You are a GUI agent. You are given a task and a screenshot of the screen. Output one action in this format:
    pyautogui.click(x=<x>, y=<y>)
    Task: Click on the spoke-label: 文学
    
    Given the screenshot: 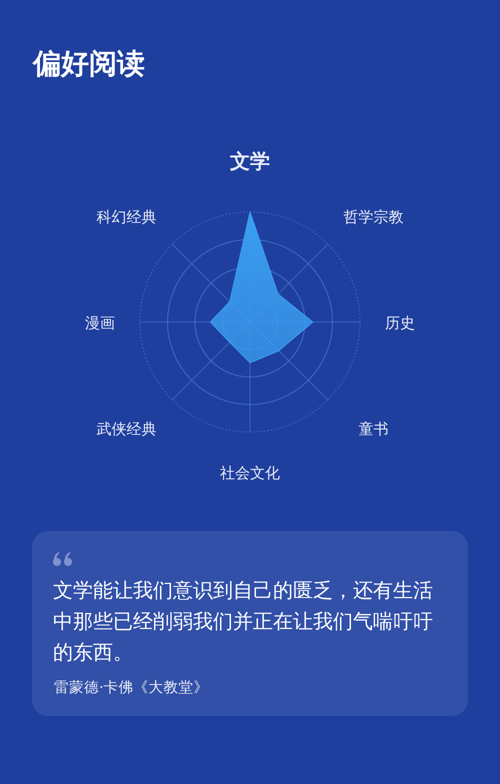 What is the action you would take?
    pyautogui.click(x=249, y=161)
    